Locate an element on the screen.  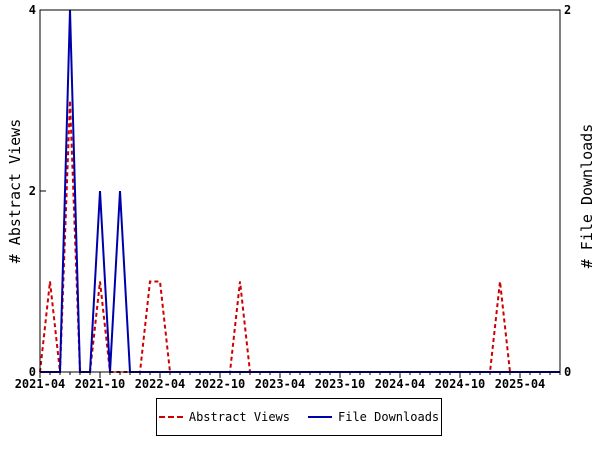
x-tick-label: 2021-10 is located at coordinates (100, 384).